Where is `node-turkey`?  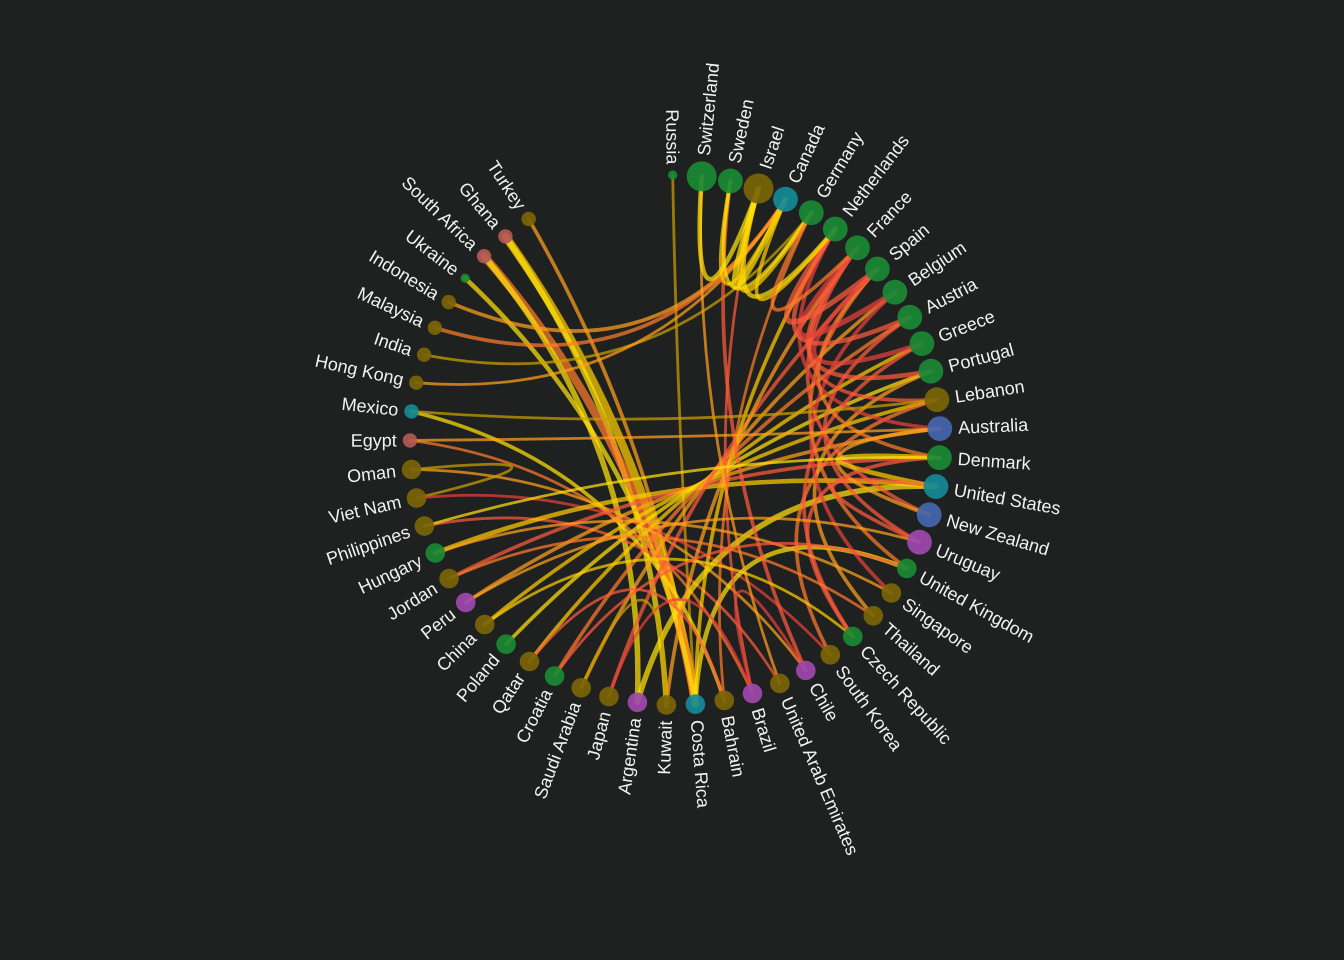
node-turkey is located at coordinates (528, 219).